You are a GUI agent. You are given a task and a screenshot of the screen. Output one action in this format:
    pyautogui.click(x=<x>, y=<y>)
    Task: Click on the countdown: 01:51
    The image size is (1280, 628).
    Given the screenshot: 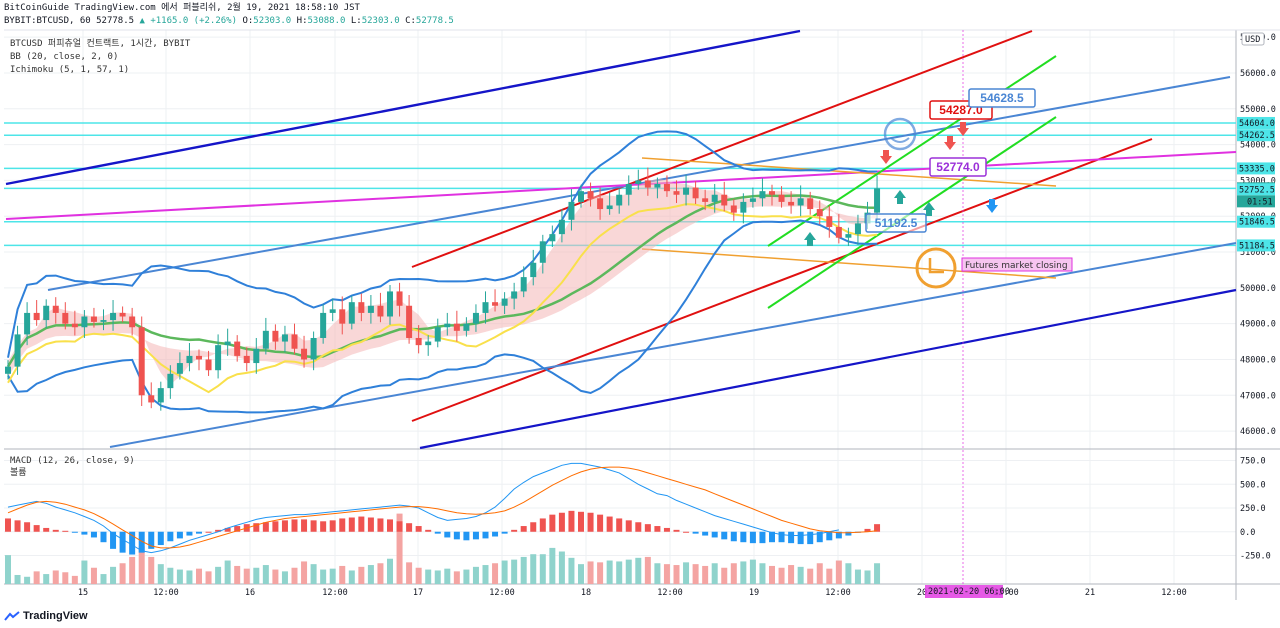 What is the action you would take?
    pyautogui.click(x=1260, y=202)
    